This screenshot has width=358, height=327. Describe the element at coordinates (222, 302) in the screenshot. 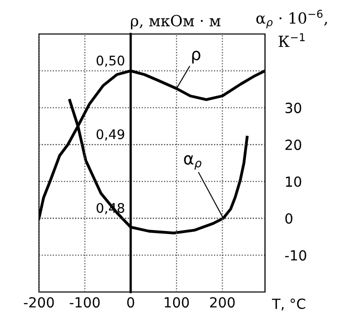

I see `x-tick-label: 200` at that location.